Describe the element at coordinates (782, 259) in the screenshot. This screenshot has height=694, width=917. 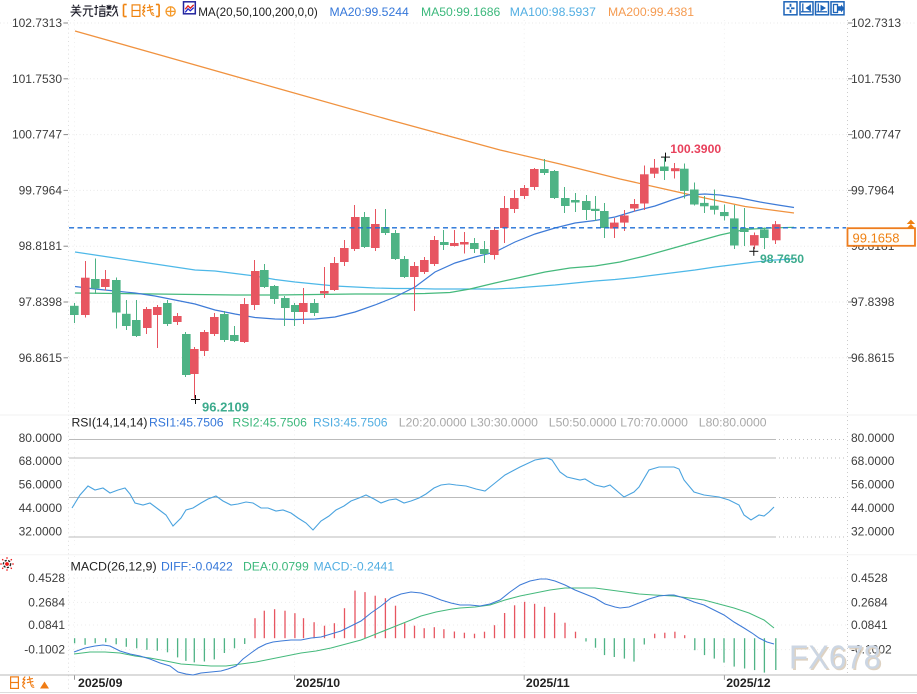
I see `svg-text: 98.7650` at that location.